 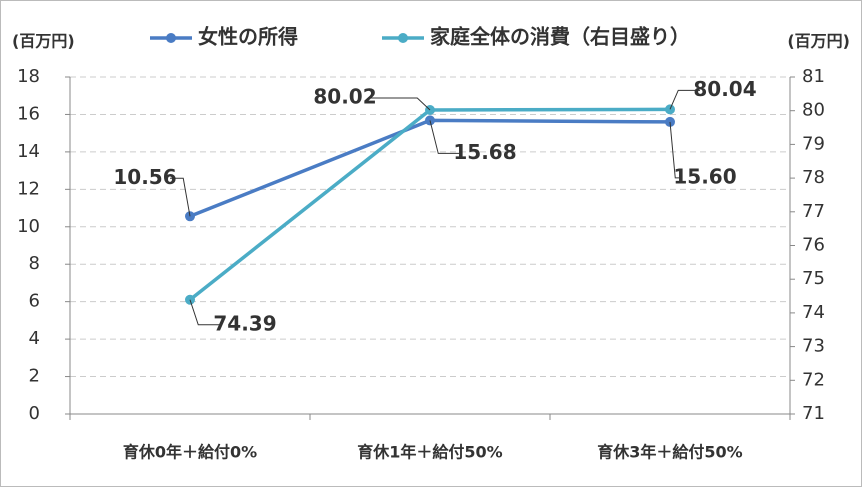 What do you see at coordinates (813, 413) in the screenshot?
I see `y2-tick-label: 71` at bounding box center [813, 413].